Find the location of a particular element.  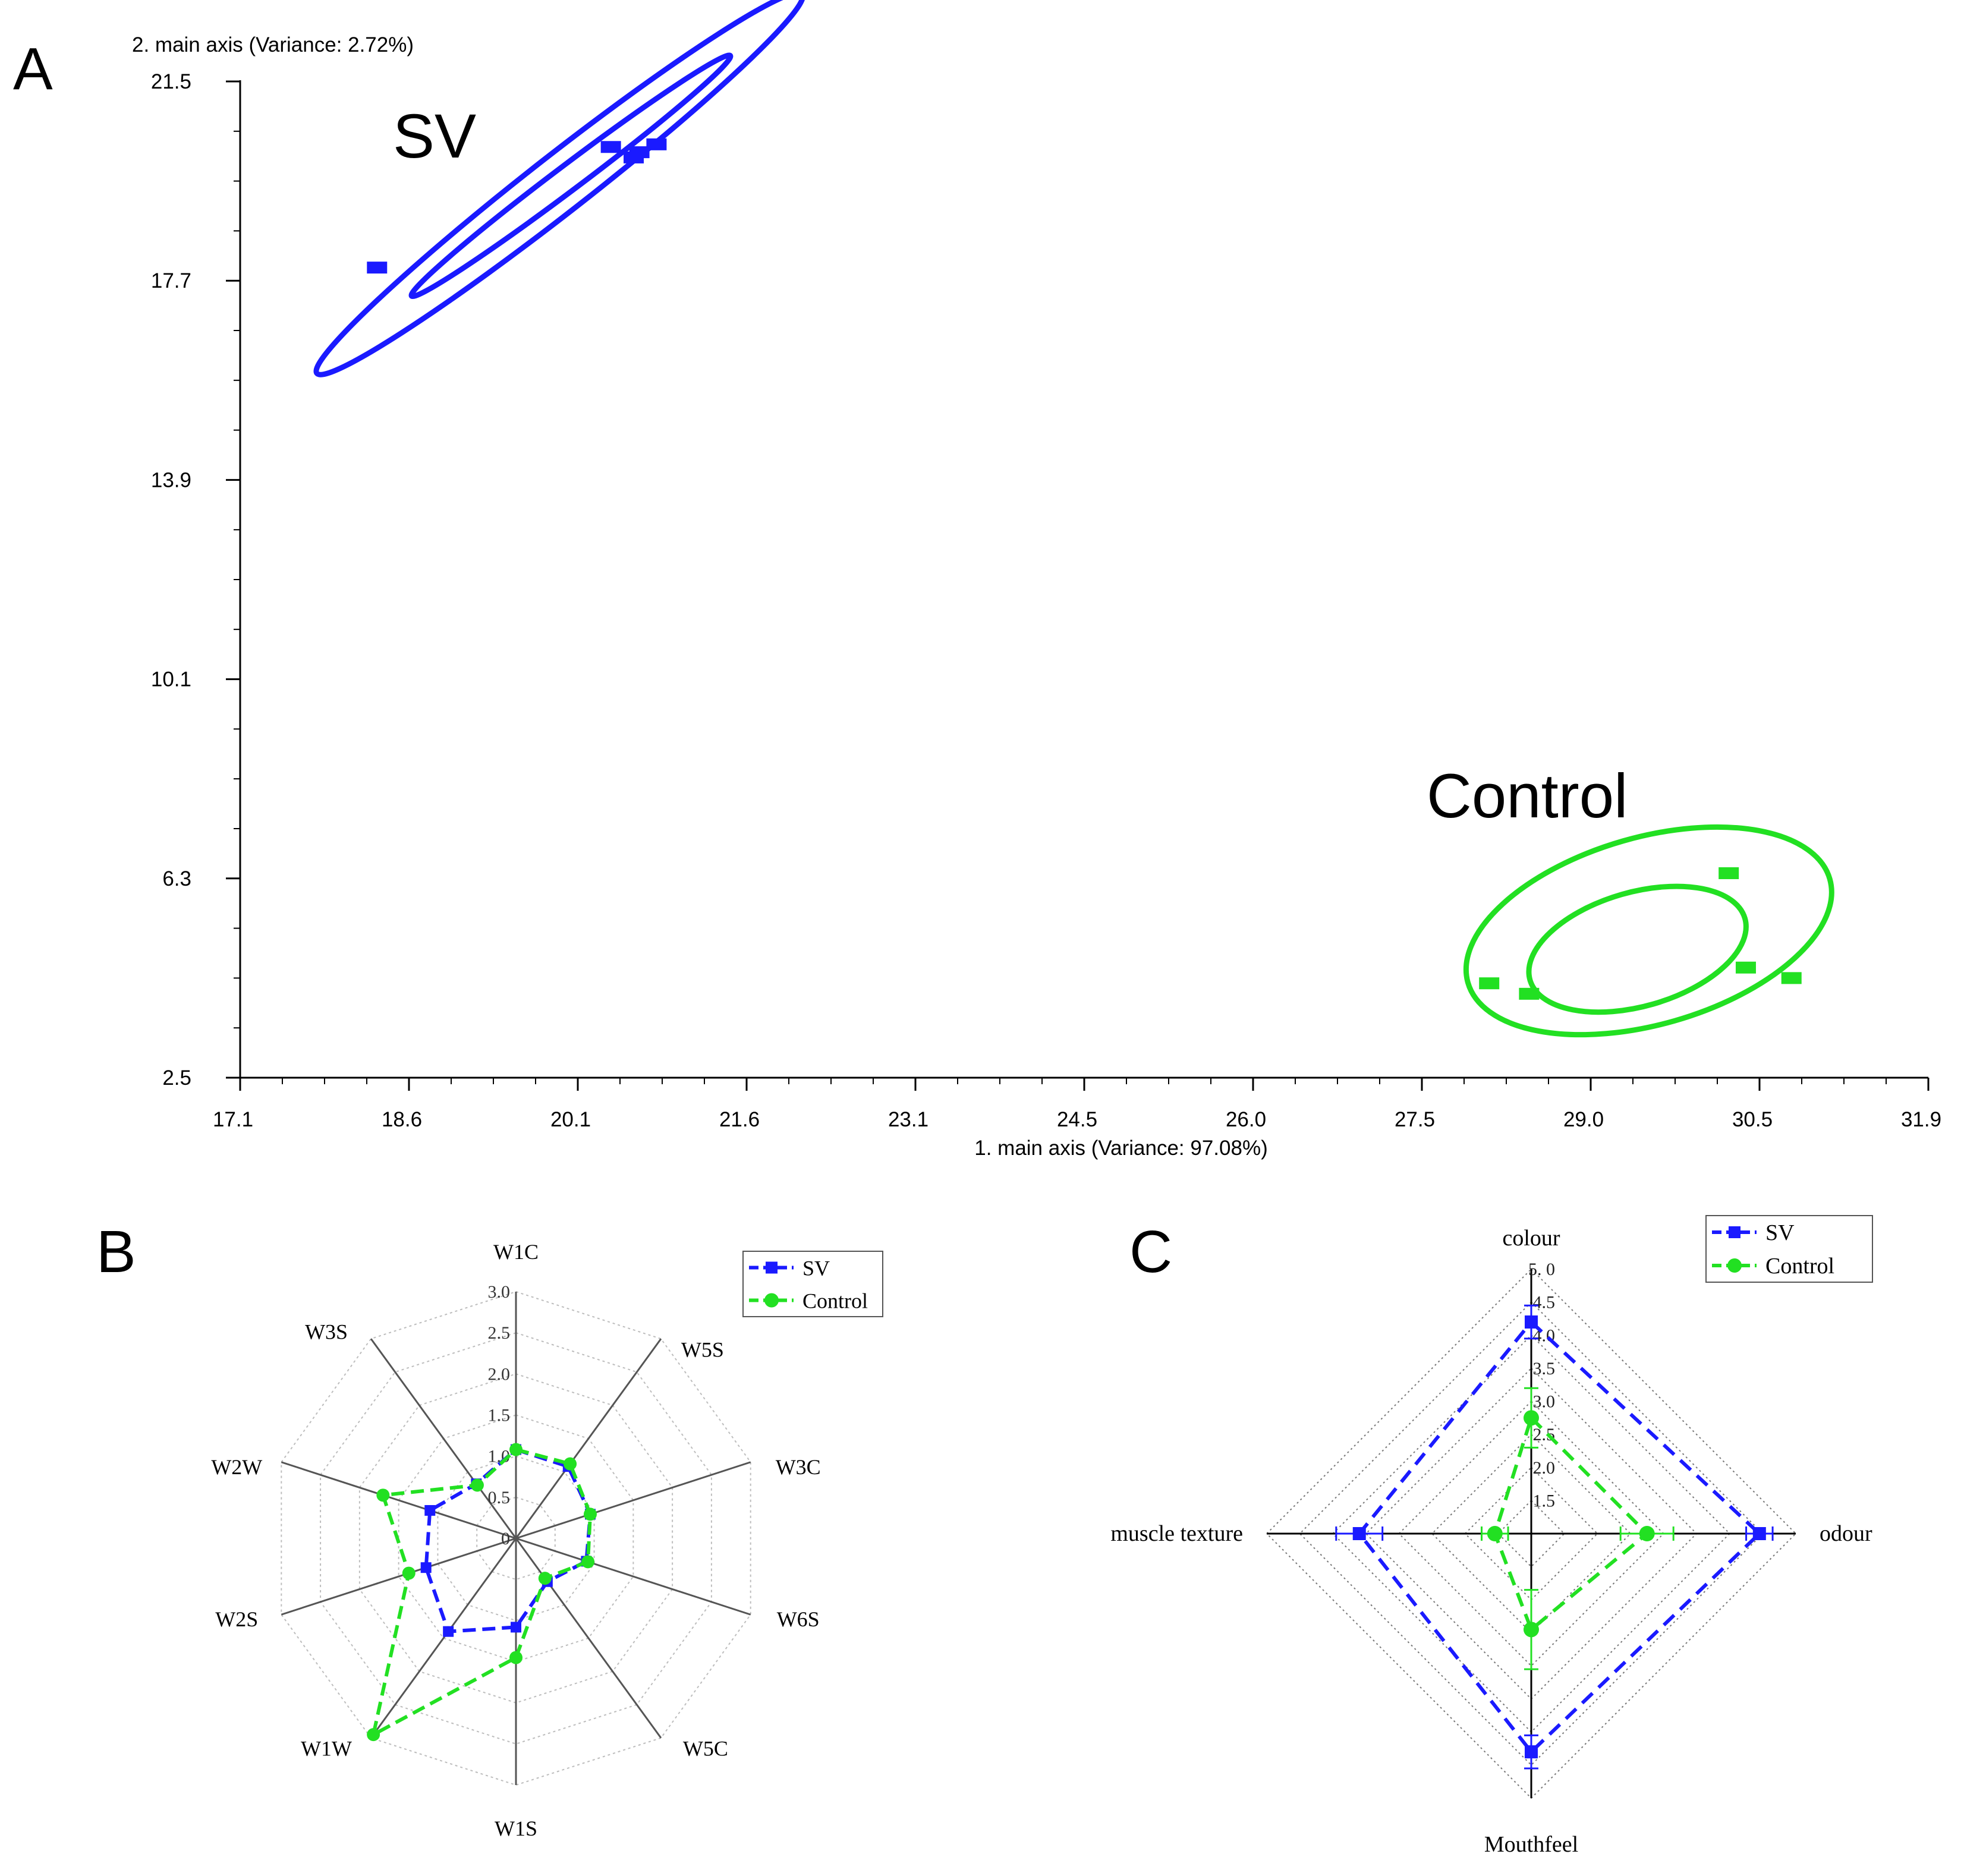

x-tick-label: 20.1 is located at coordinates (570, 1119).